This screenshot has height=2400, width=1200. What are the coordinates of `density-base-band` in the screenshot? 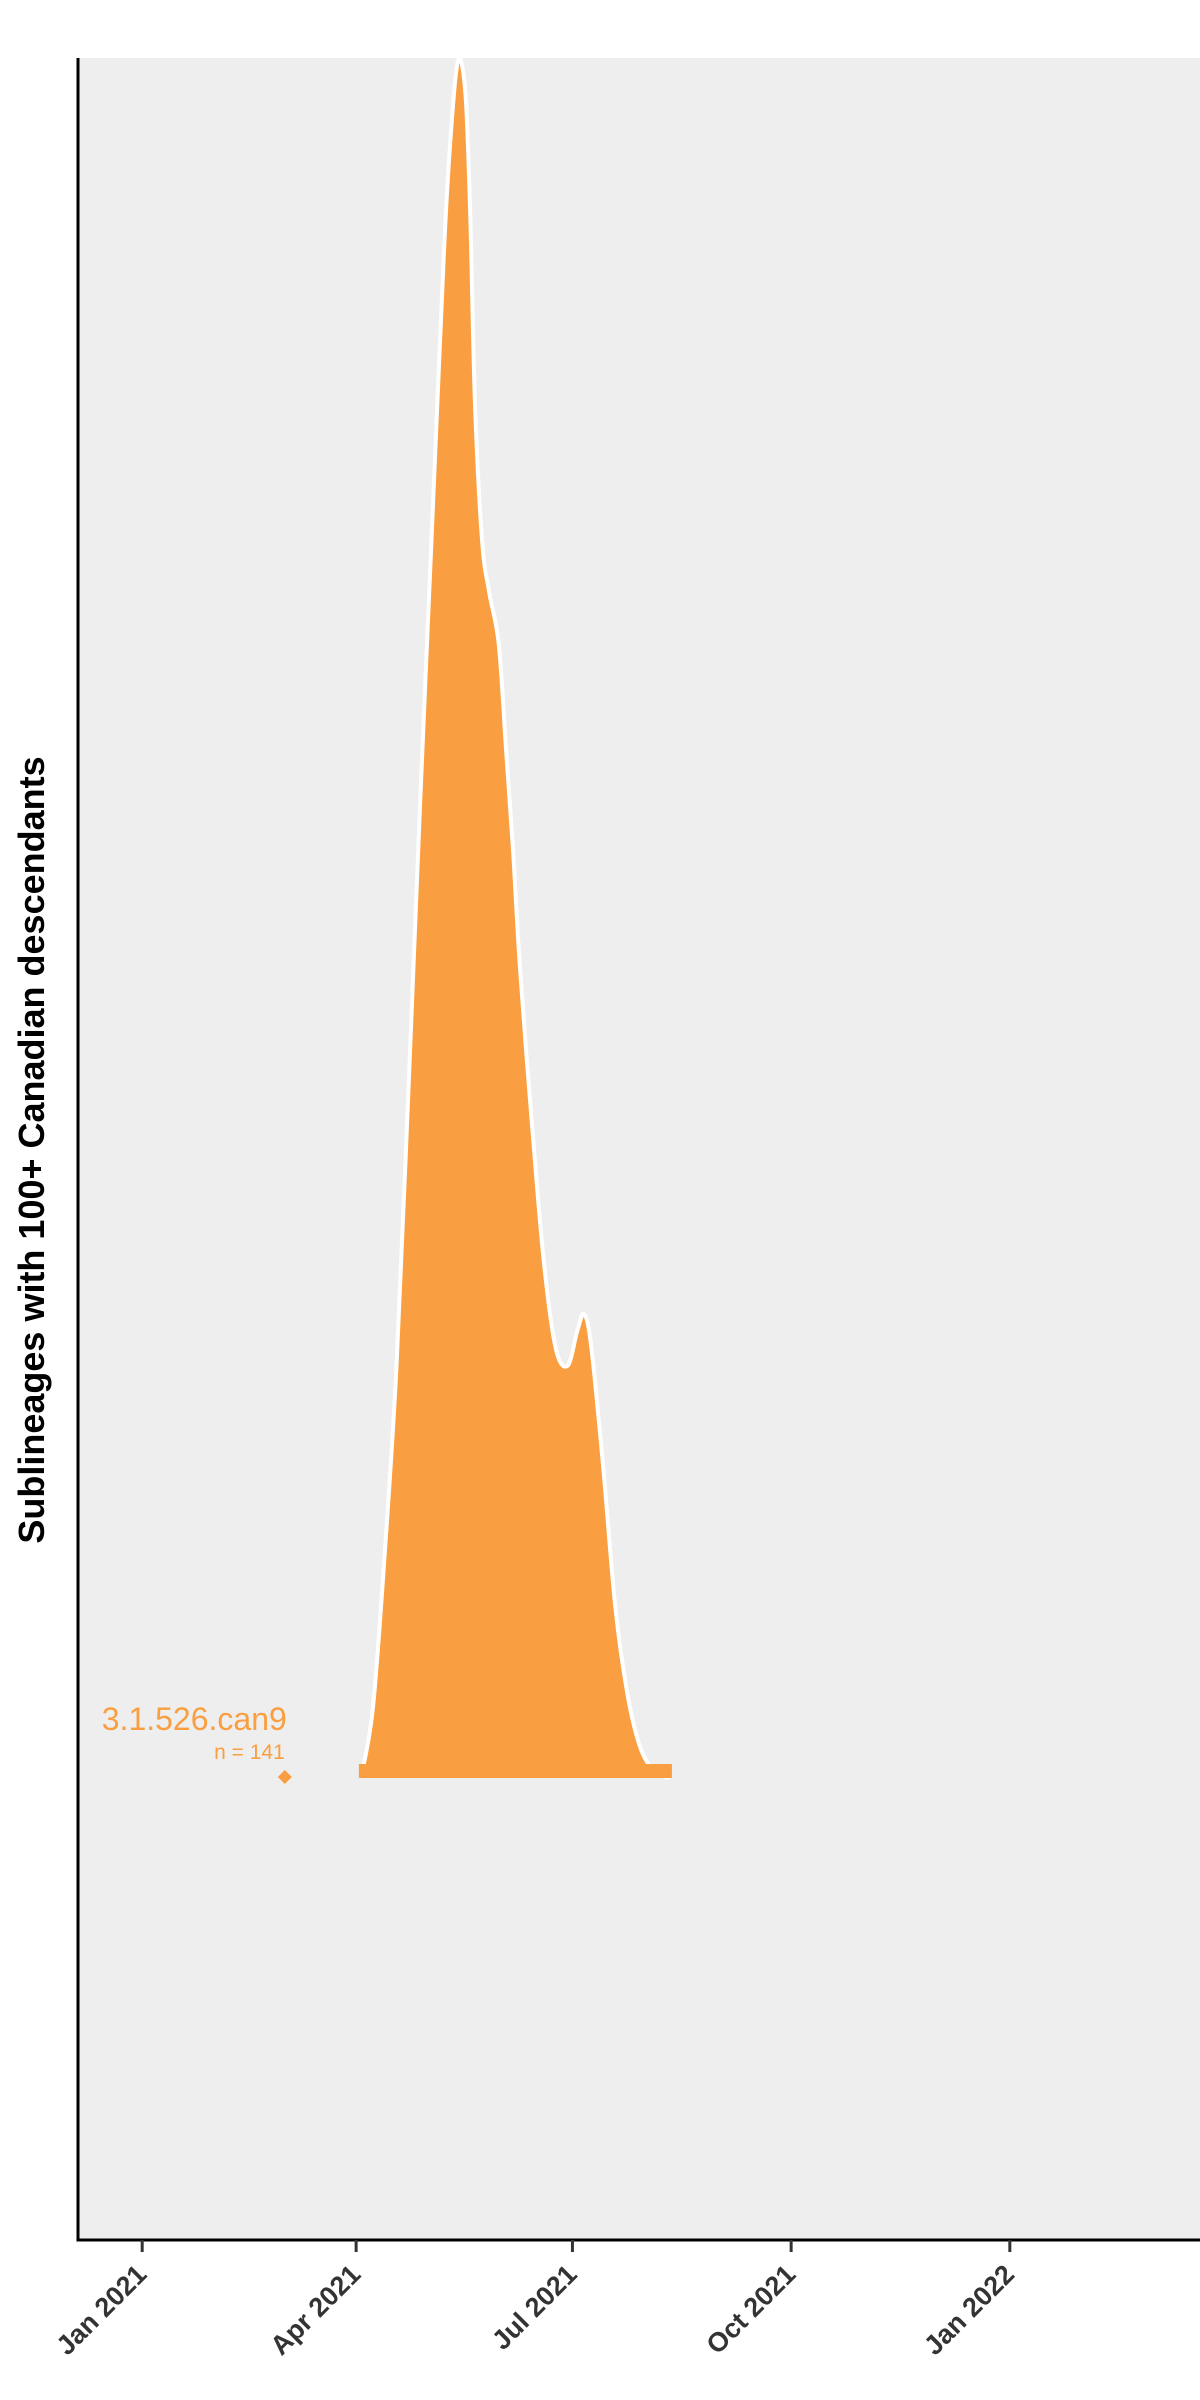 It's located at (515, 1771).